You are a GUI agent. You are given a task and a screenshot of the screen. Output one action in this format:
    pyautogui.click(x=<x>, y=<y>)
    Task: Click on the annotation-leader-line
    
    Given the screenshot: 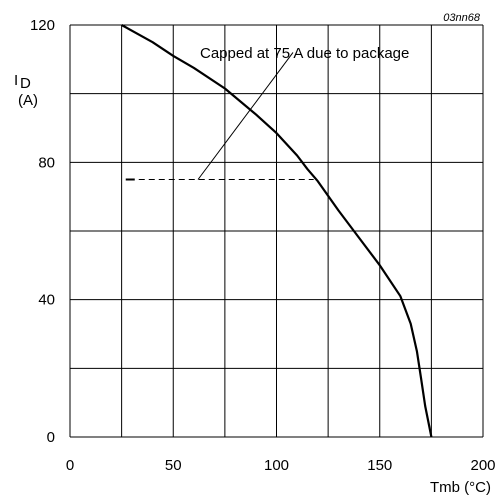 What is the action you would take?
    pyautogui.click(x=245, y=116)
    